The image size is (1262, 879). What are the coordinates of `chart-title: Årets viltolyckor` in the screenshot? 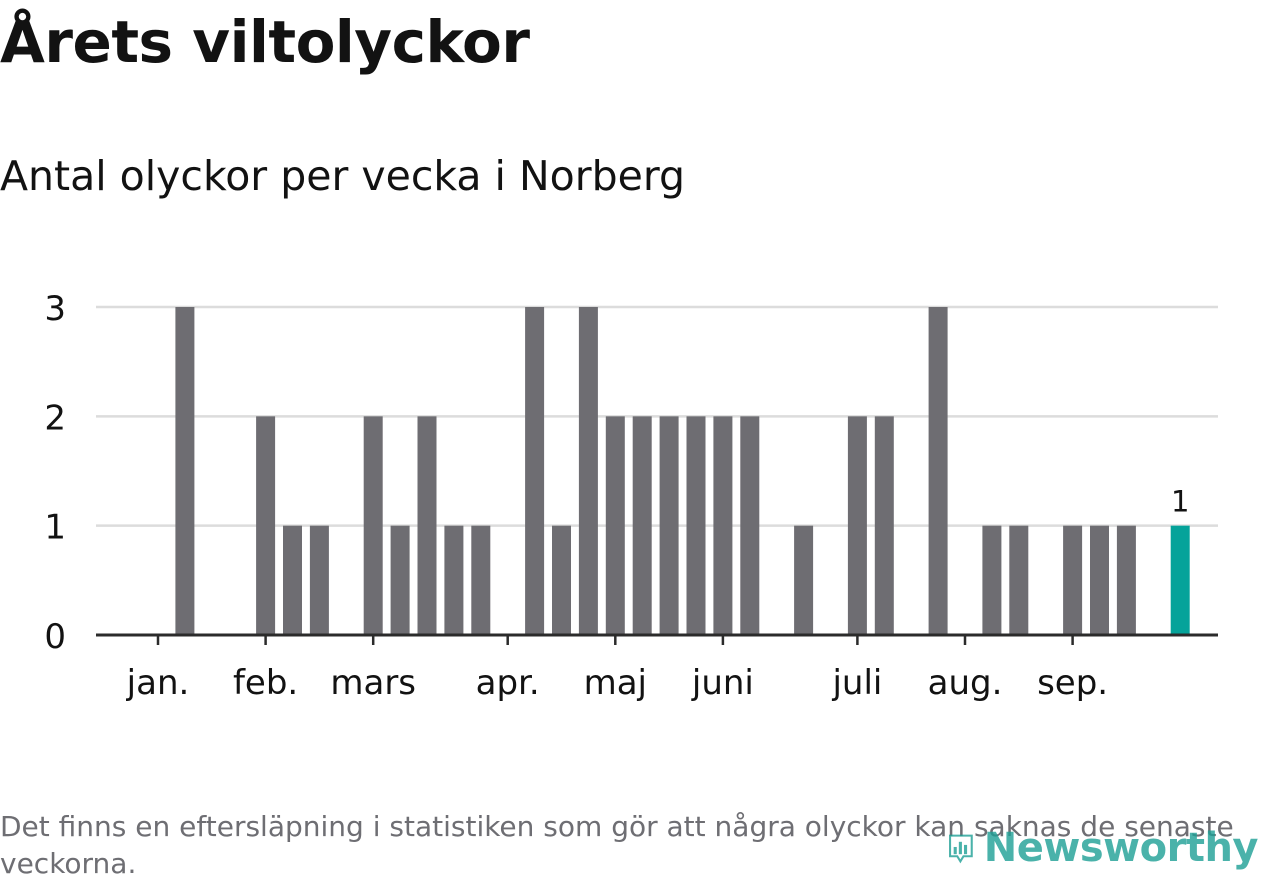 It's located at (265, 42).